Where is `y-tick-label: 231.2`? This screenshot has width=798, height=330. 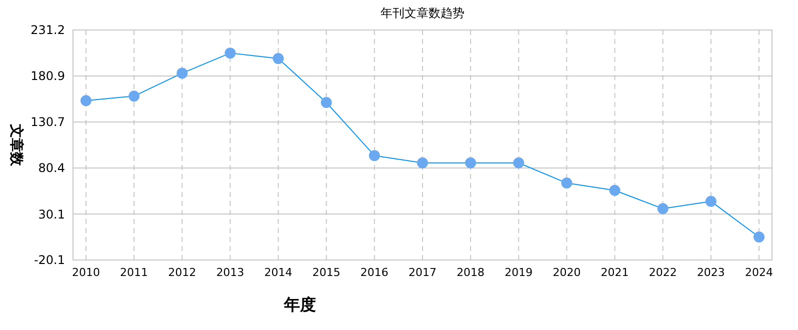 y-tick-label: 231.2 is located at coordinates (47, 30).